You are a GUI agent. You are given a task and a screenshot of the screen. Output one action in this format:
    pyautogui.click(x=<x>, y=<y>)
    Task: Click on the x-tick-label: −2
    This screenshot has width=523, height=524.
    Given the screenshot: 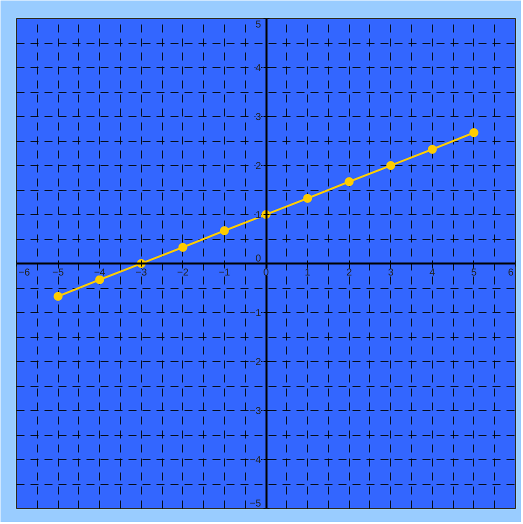 What is the action you would take?
    pyautogui.click(x=183, y=273)
    